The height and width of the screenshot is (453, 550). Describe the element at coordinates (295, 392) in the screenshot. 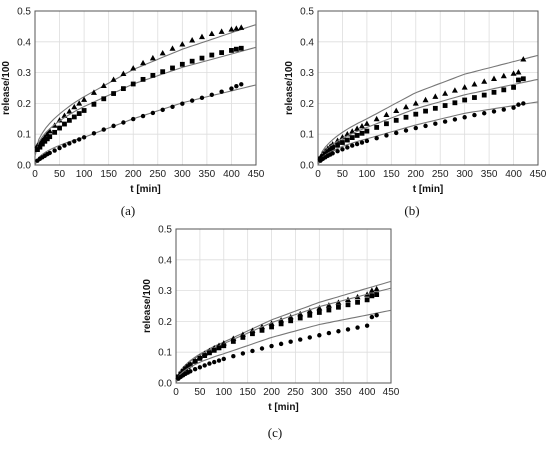

I see `x-tick-label: 250` at that location.